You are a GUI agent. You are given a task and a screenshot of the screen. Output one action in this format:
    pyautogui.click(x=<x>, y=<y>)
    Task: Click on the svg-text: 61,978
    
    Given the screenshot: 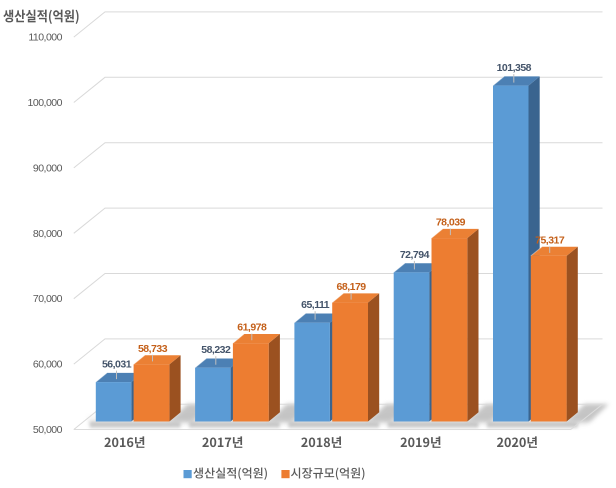 What is the action you would take?
    pyautogui.click(x=252, y=328)
    